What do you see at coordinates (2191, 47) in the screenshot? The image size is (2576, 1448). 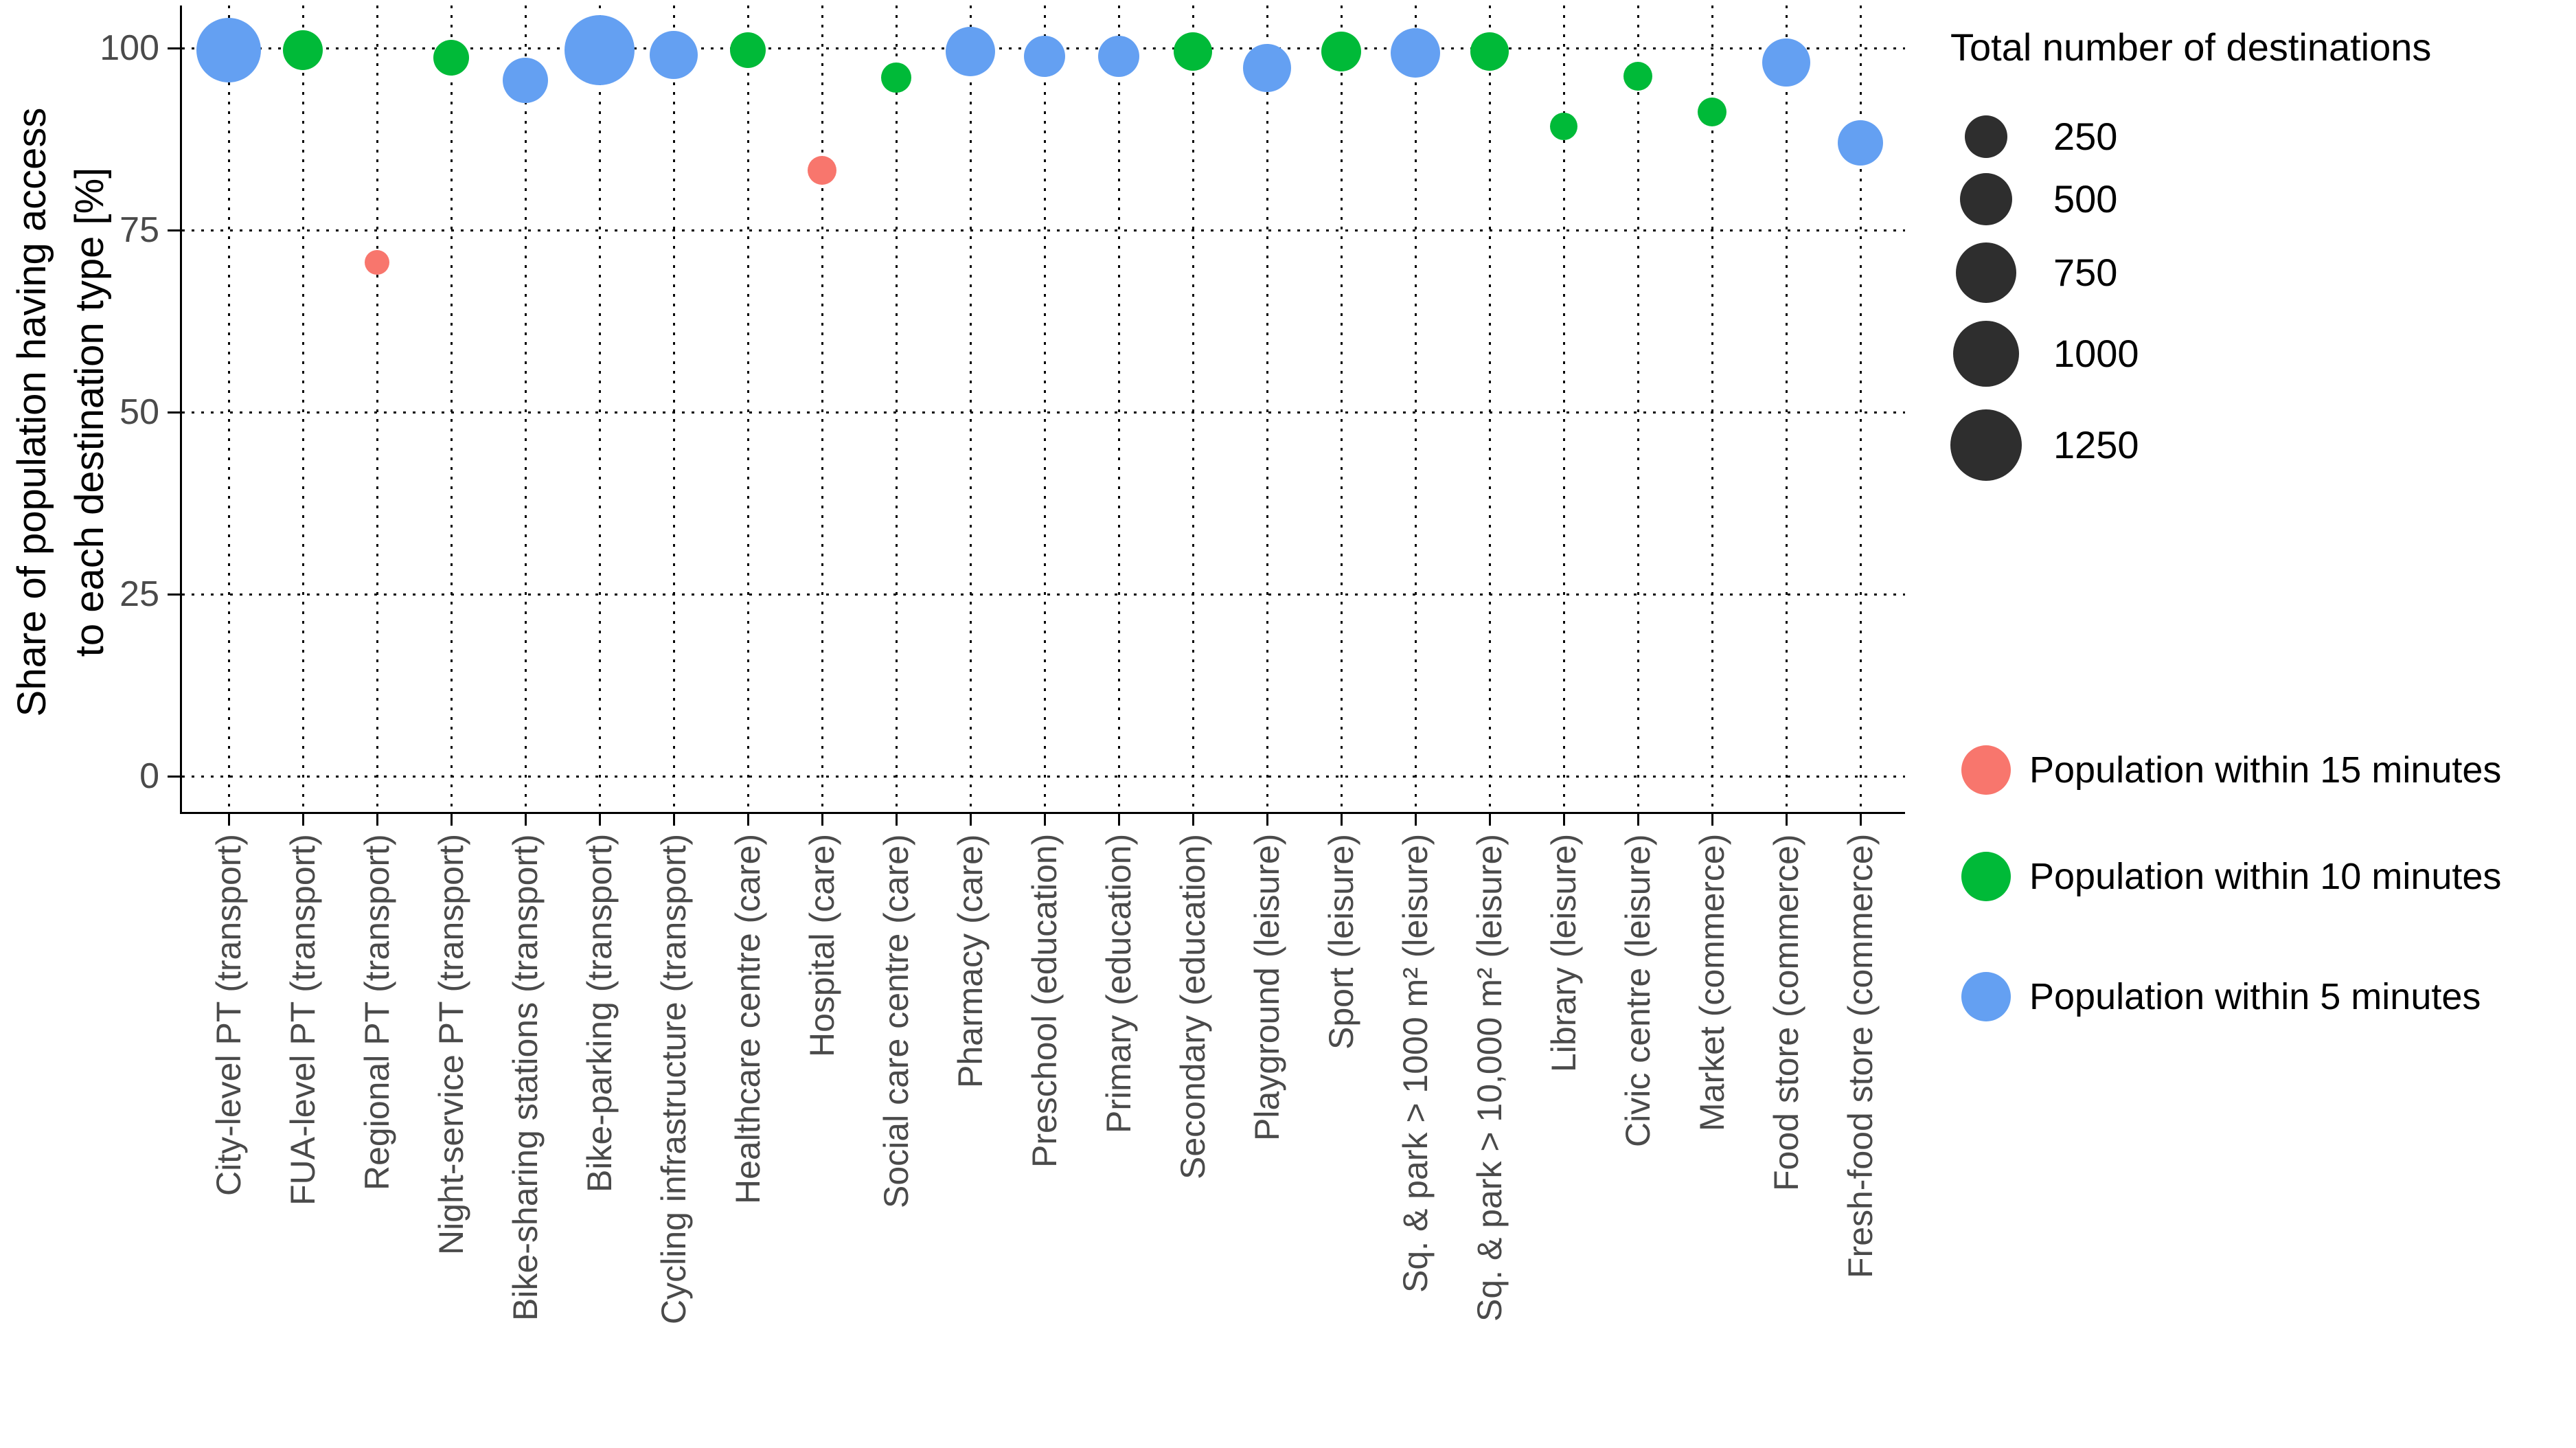 I see `size-legend-title: Total number of destinations` at bounding box center [2191, 47].